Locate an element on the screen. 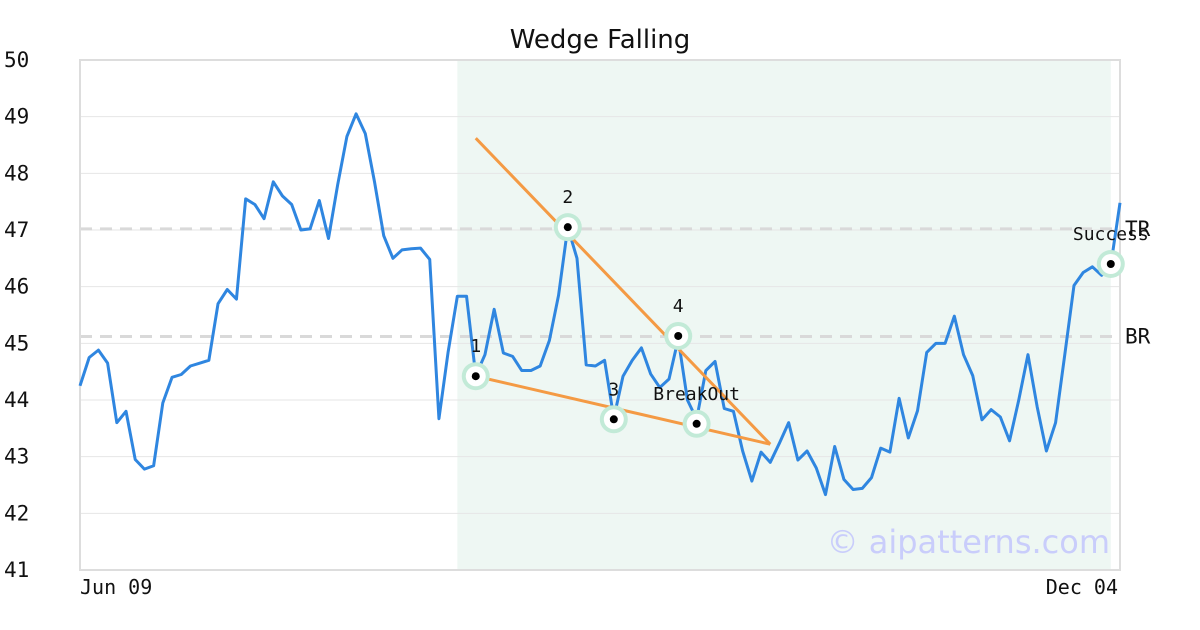 The image size is (1200, 630). pattern-point-label: Success is located at coordinates (1111, 234).